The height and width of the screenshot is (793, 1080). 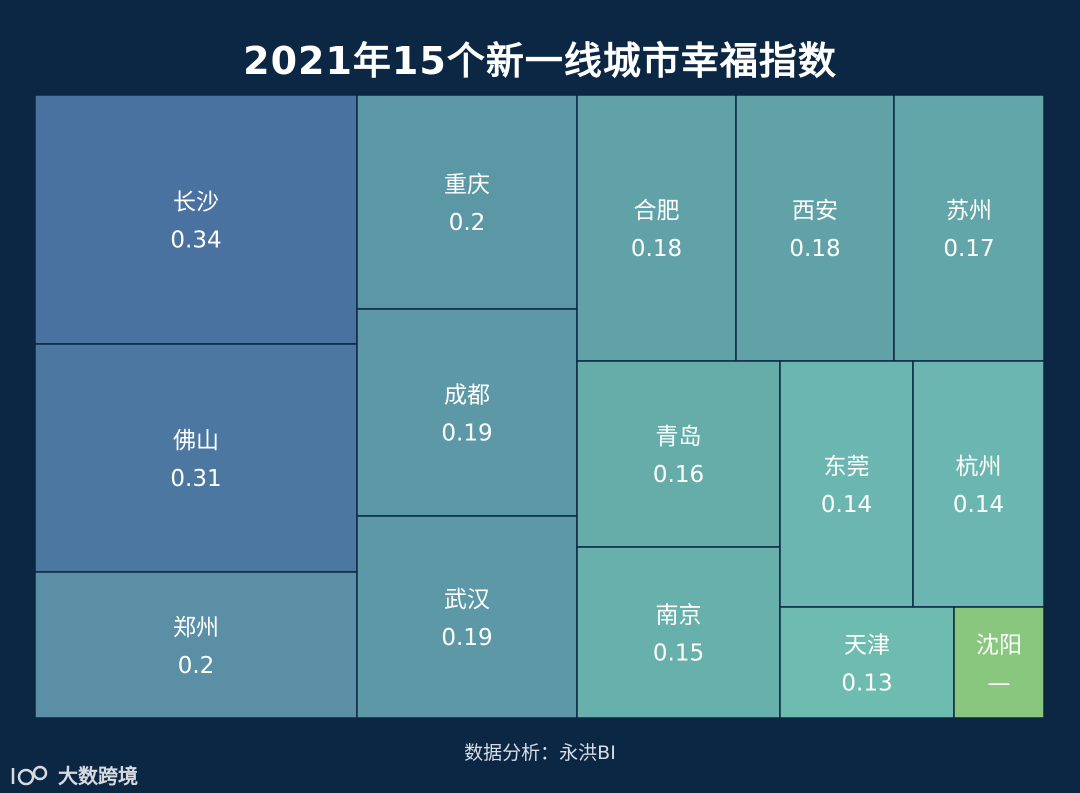 I want to click on treemap-cell: 沈阳 —, so click(x=999, y=662).